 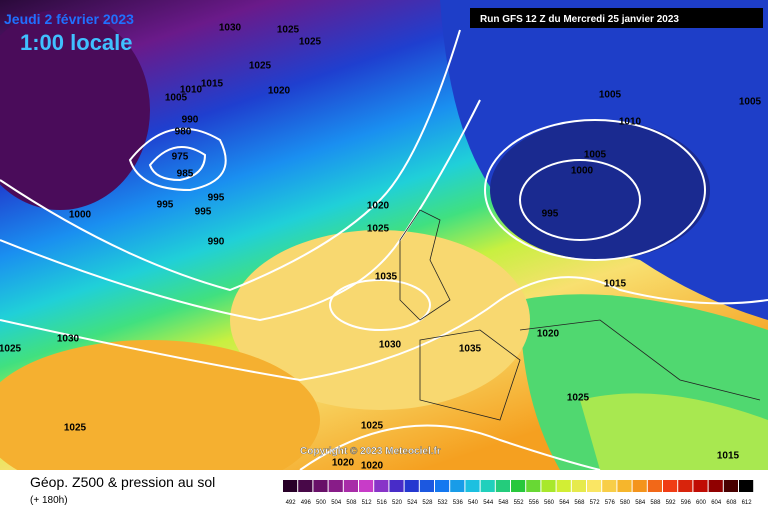 What do you see at coordinates (625, 503) in the screenshot?
I see `legend-label: 580` at bounding box center [625, 503].